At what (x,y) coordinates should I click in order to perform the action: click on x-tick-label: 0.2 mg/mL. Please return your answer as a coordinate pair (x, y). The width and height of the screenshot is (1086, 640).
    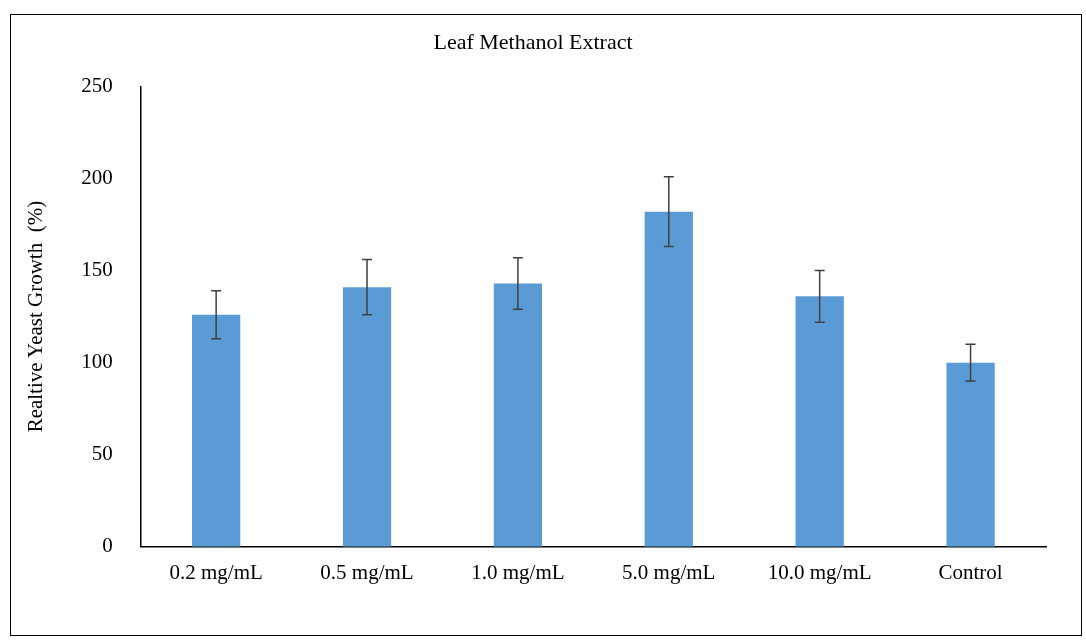
    Looking at the image, I should click on (216, 571).